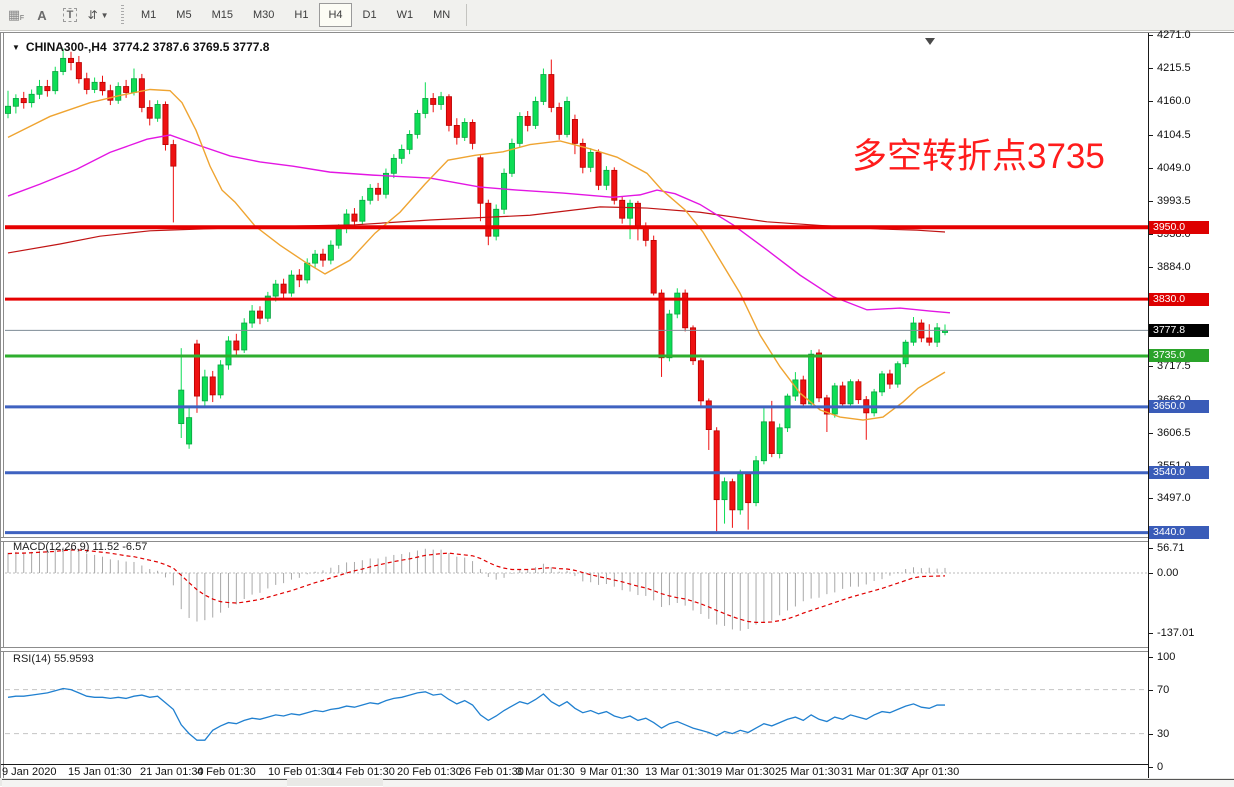 The width and height of the screenshot is (1234, 787). Describe the element at coordinates (29, 772) in the screenshot. I see `time-axis-label: 9 Jan 2020` at that location.